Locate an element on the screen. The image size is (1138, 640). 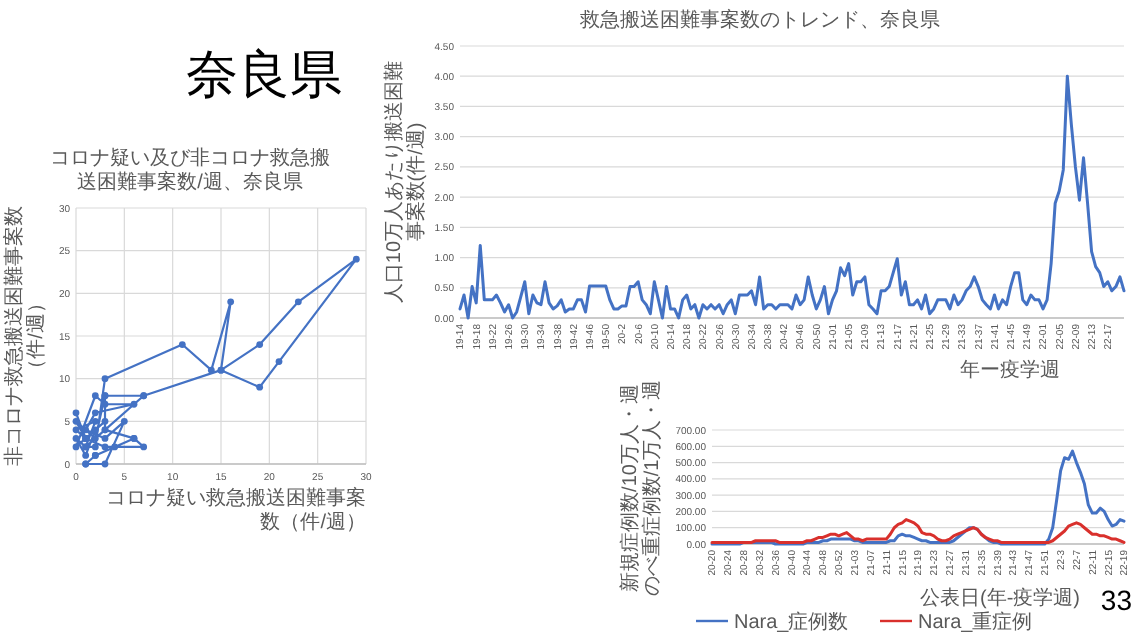
chart-title: コロナ疑い及び非コロナ救急搬送困難事案数/週、奈良県 is located at coordinates (190, 170).